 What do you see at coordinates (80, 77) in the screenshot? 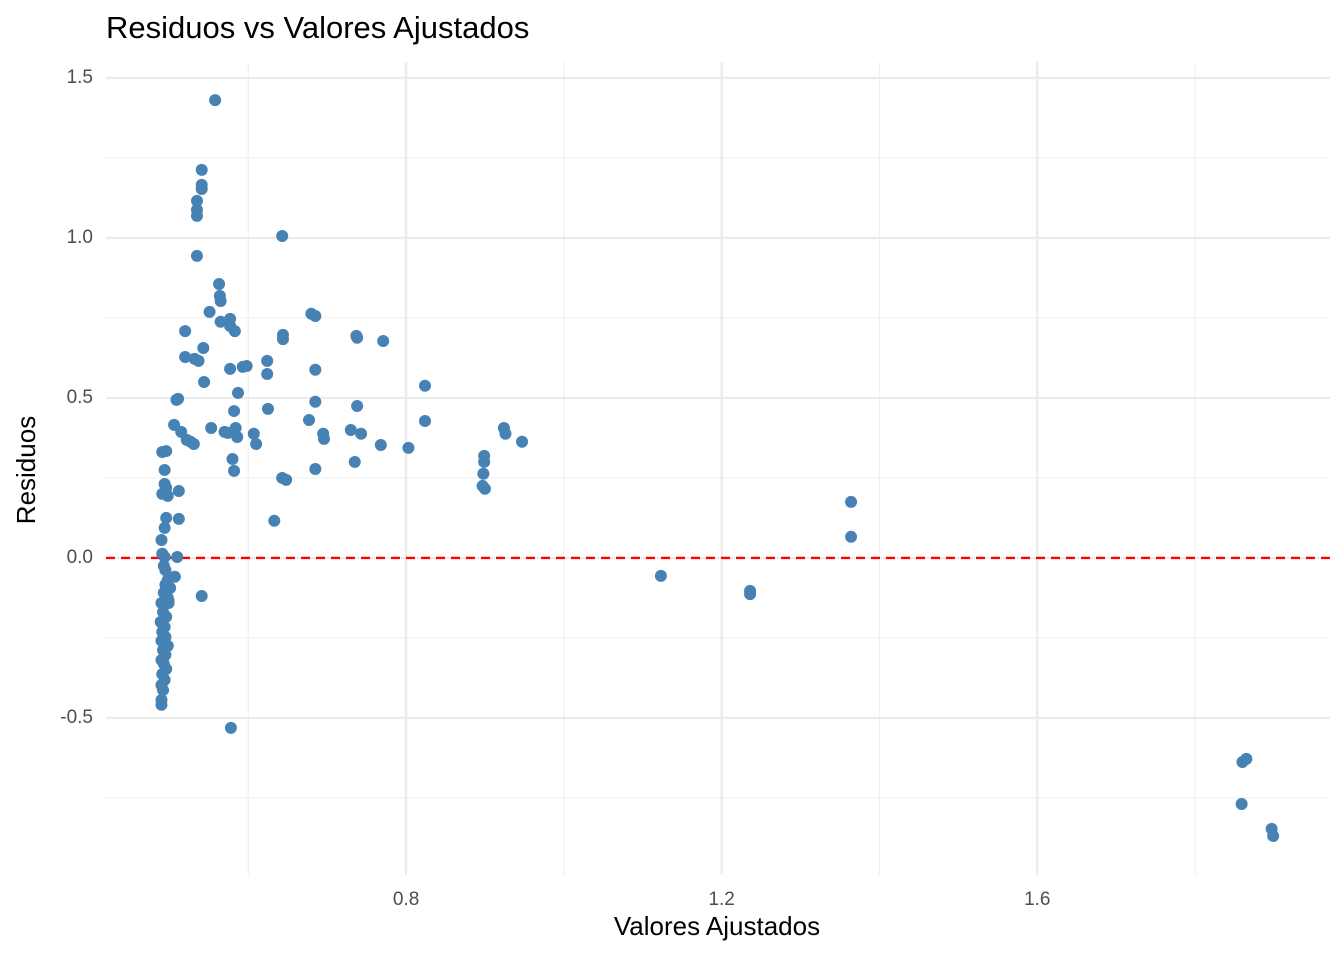
I see `y-tick-label: 1.5` at bounding box center [80, 77].